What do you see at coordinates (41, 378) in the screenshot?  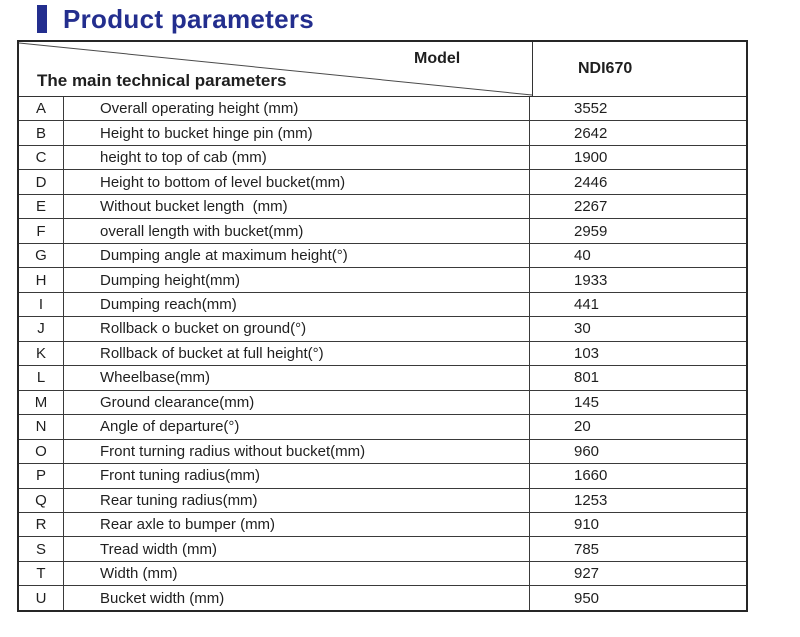 I see `row-letter: L` at bounding box center [41, 378].